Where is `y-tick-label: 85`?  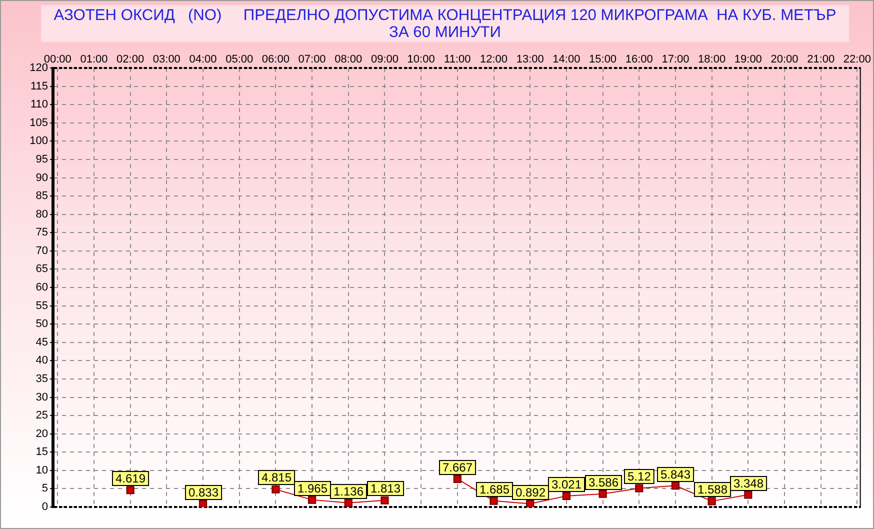
y-tick-label: 85 is located at coordinates (42, 196).